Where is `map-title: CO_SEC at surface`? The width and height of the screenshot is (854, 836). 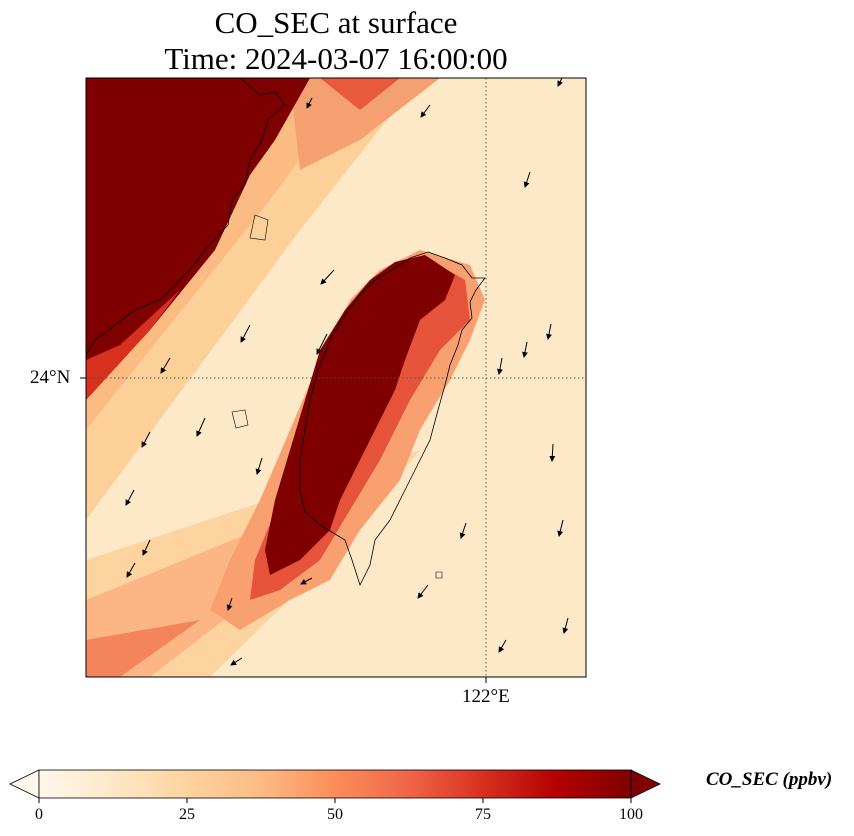 map-title: CO_SEC at surface is located at coordinates (336, 22).